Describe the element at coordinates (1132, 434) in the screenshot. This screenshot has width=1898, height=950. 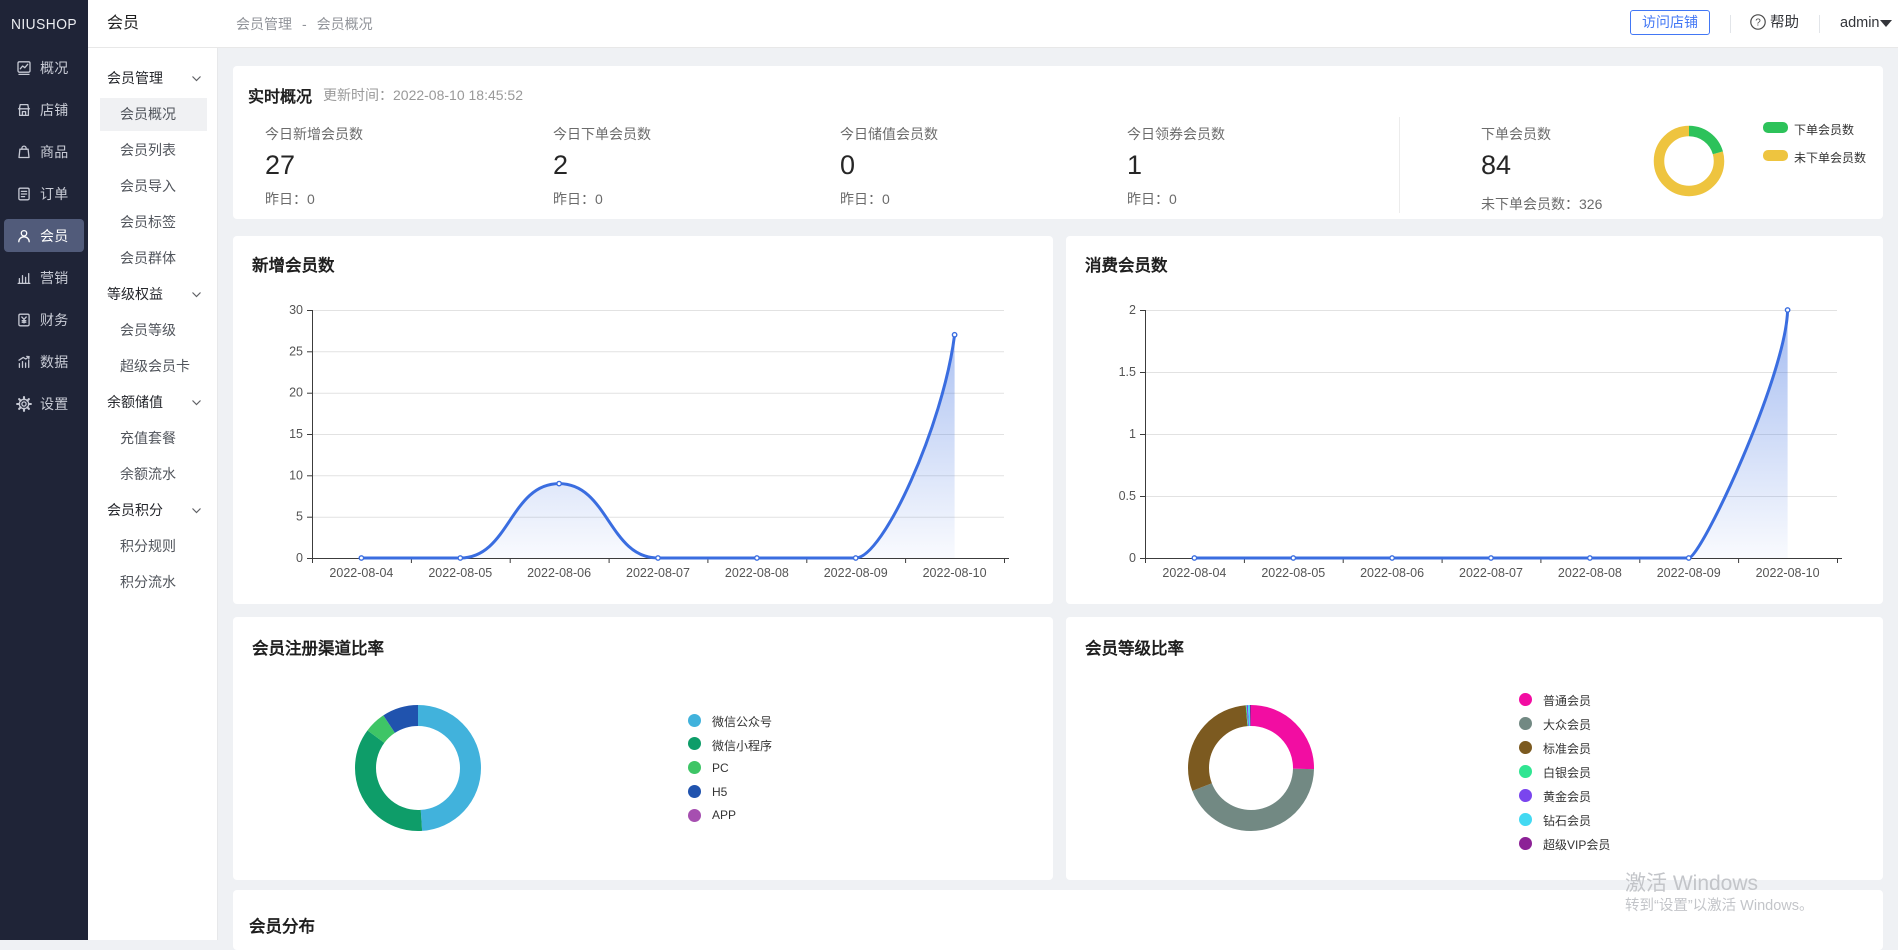
I see `svg-text: 1` at that location.